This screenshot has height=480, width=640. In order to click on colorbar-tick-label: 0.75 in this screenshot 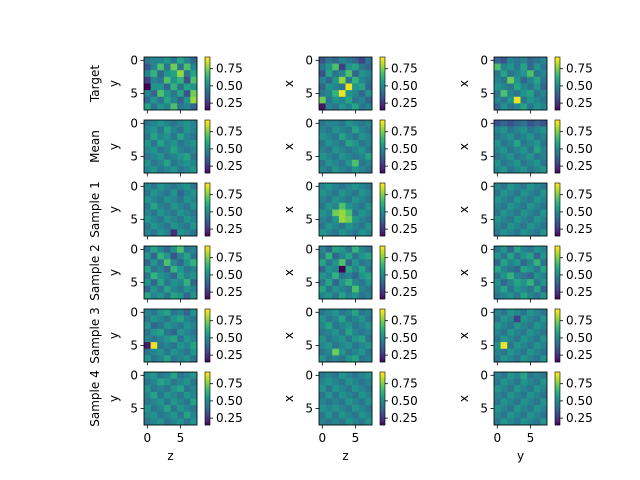, I will do `click(229, 258)`.